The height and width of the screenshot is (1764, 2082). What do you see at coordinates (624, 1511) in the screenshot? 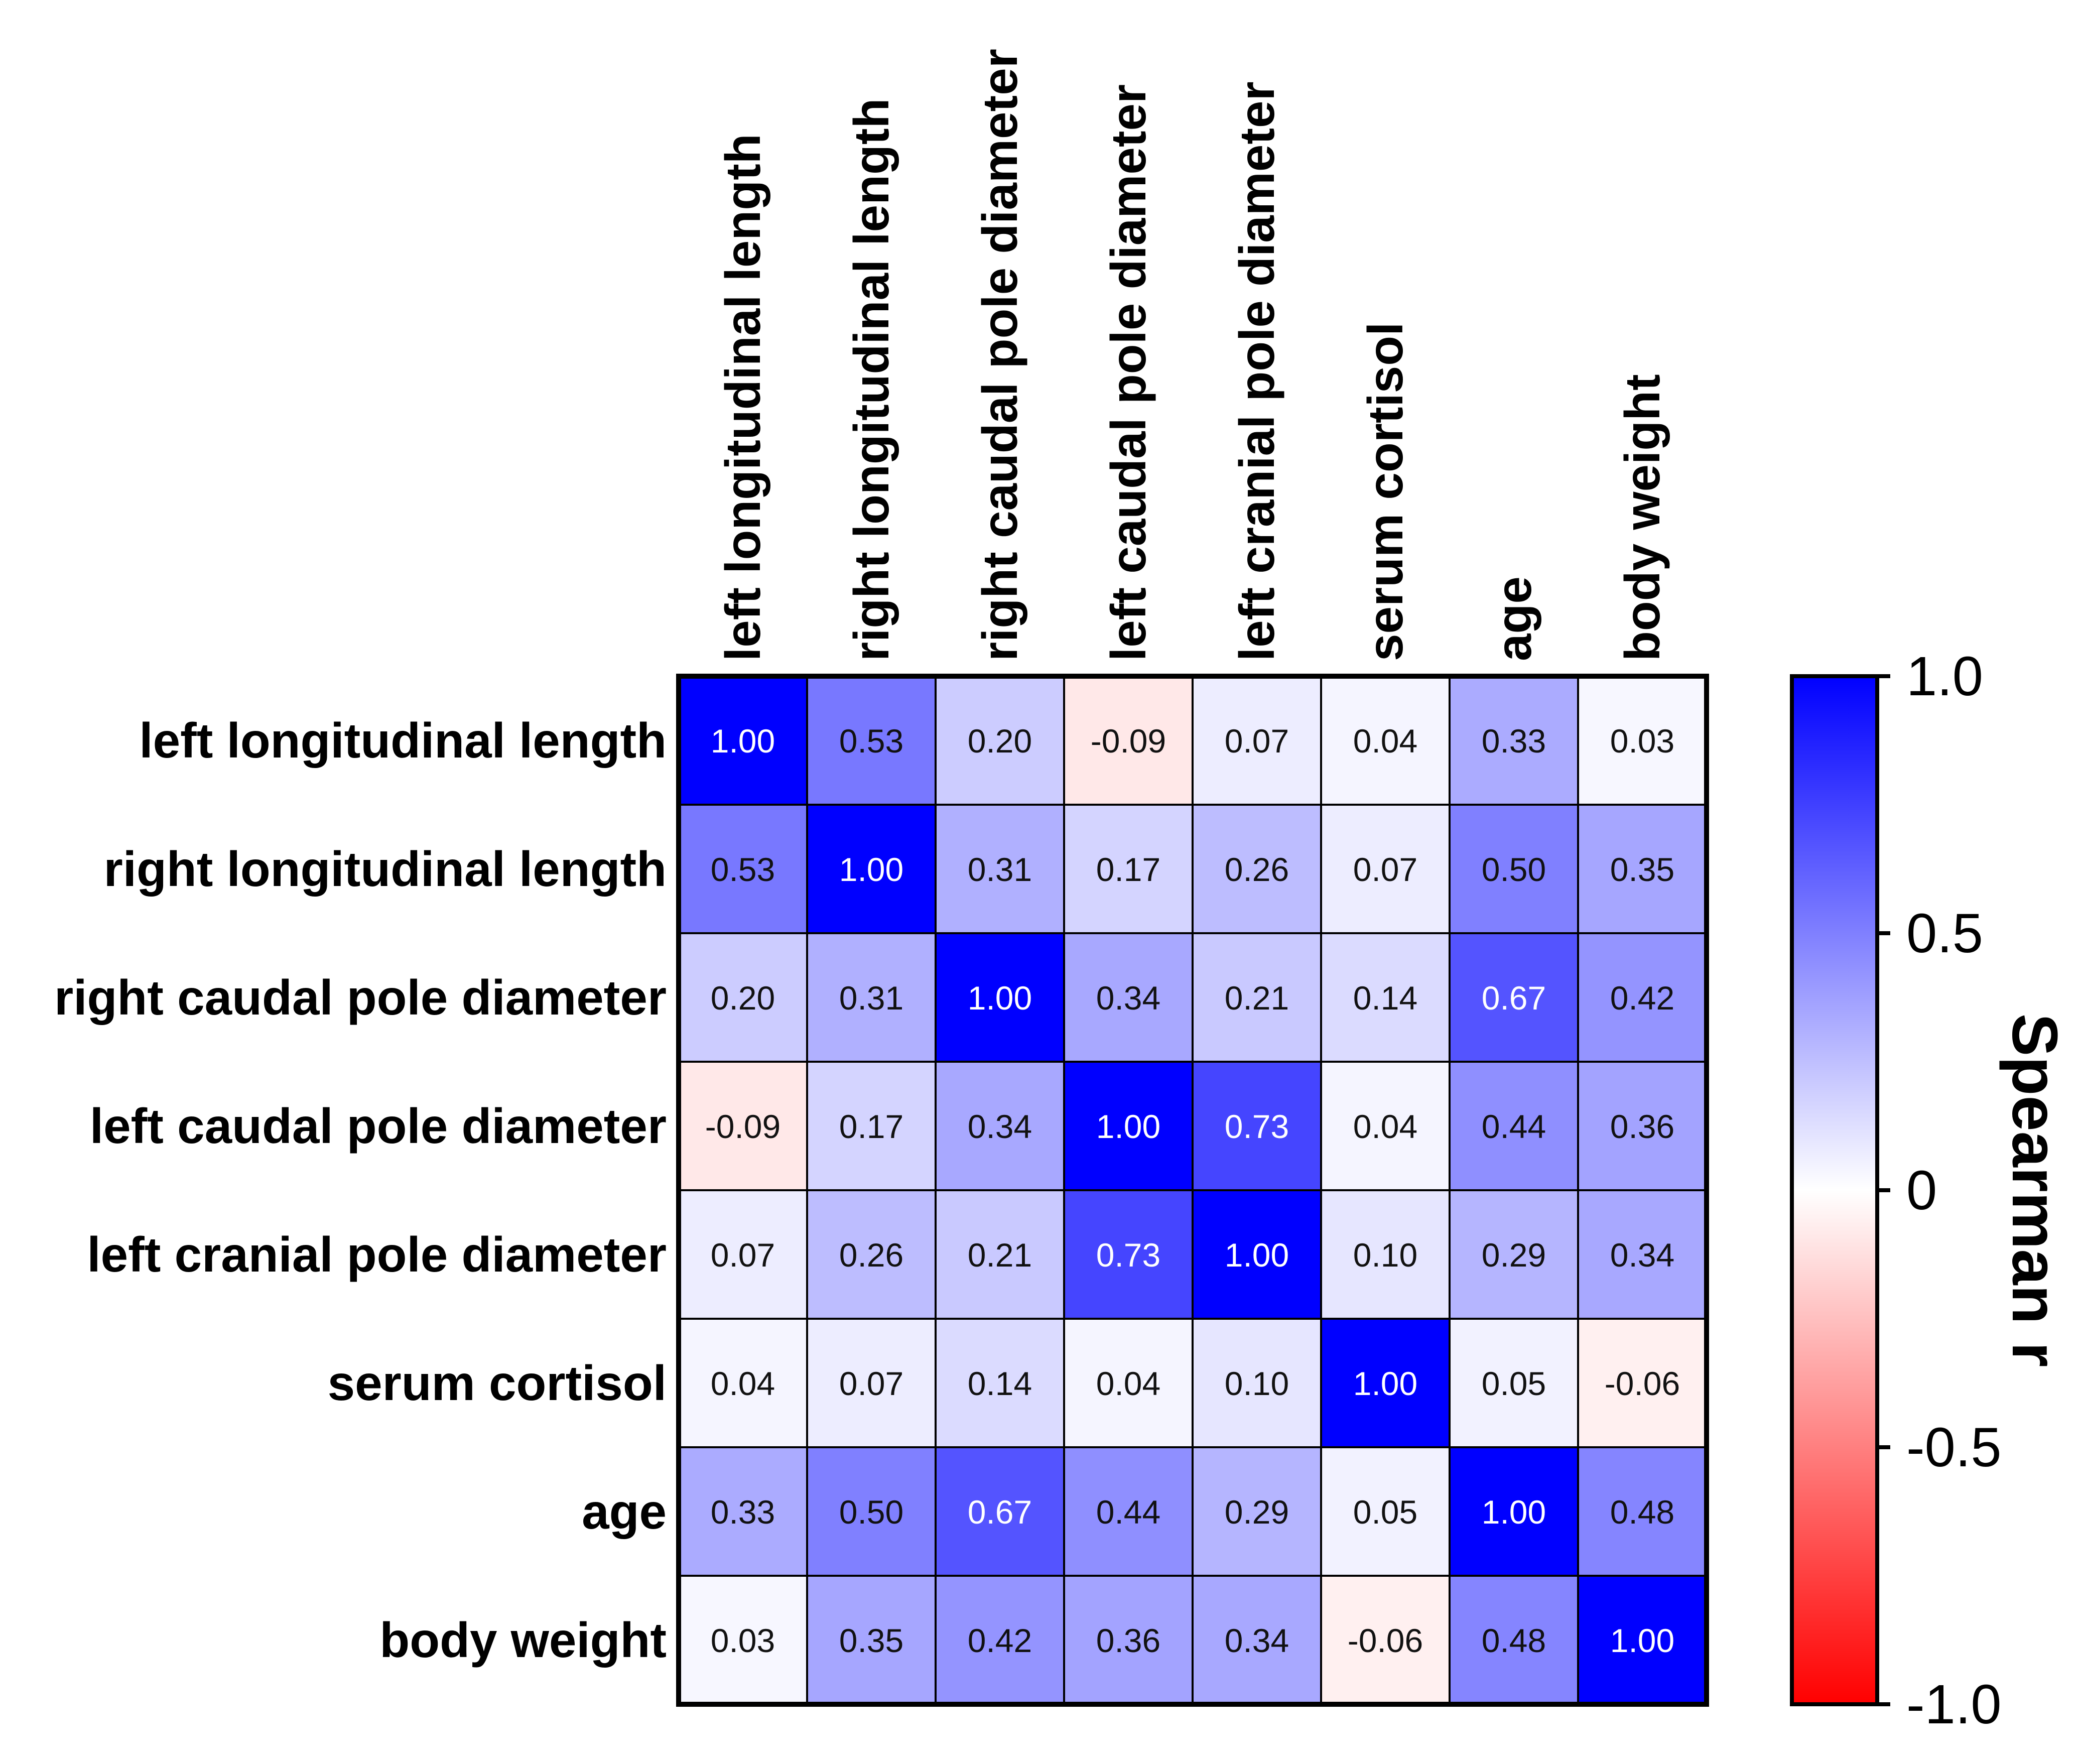
I see `row-label: age` at bounding box center [624, 1511].